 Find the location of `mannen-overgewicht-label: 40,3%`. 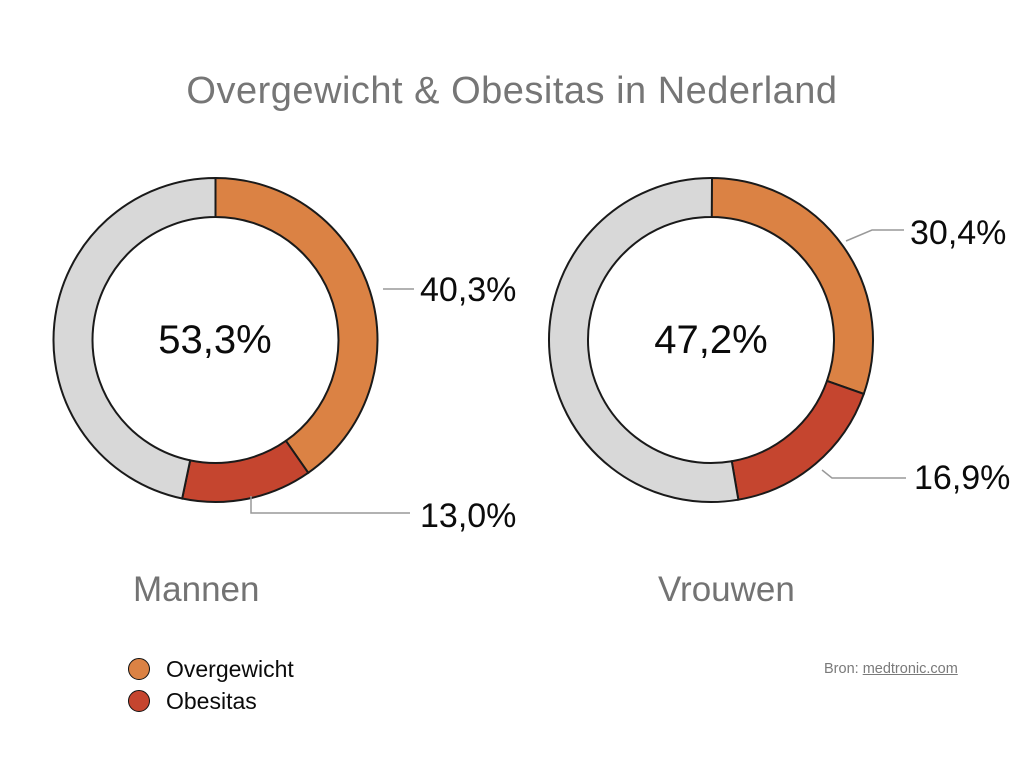

mannen-overgewicht-label: 40,3% is located at coordinates (468, 290).